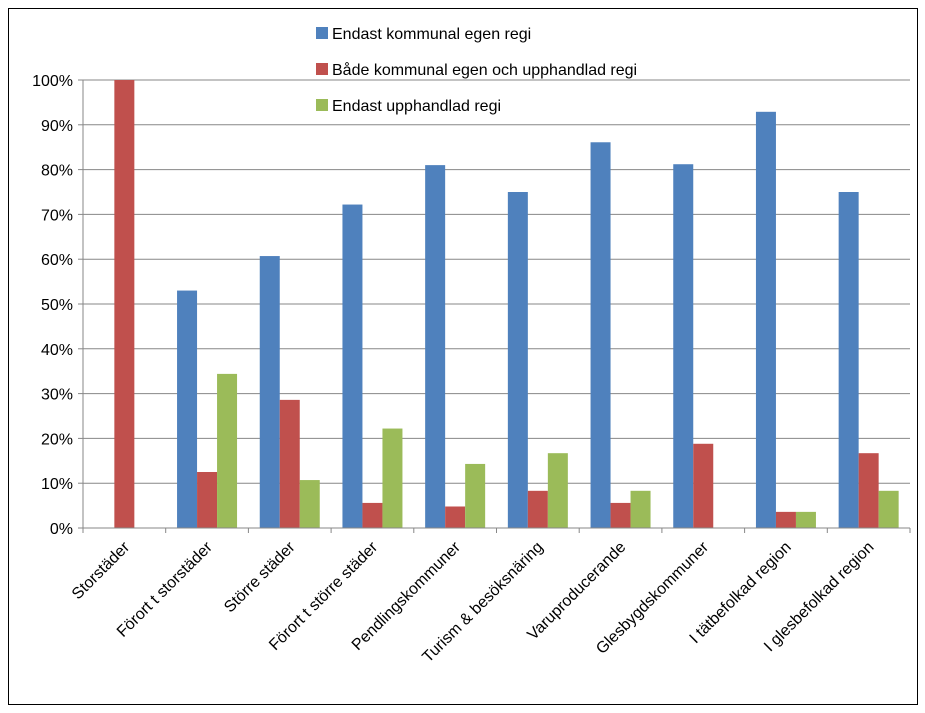 This screenshot has width=925, height=713. Describe the element at coordinates (57, 395) in the screenshot. I see `y-tick-label: 30%` at that location.